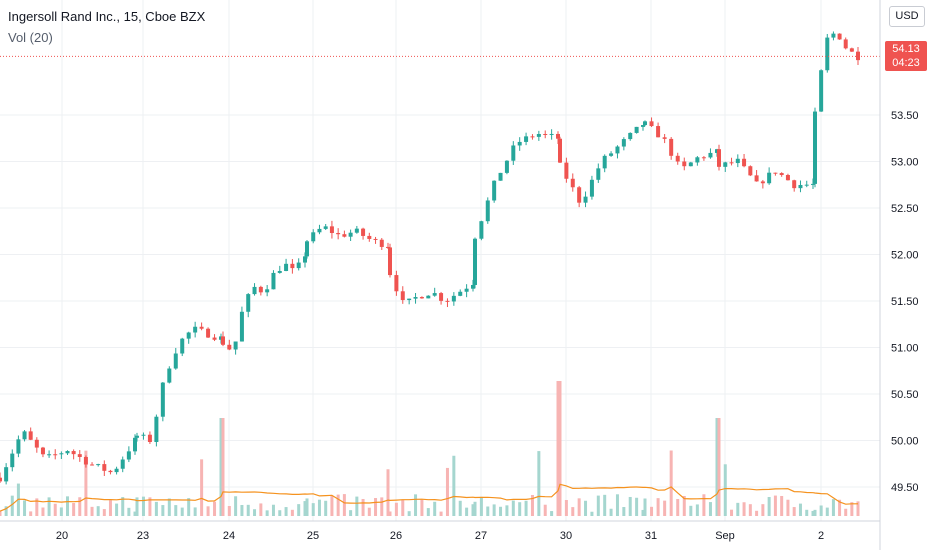 The height and width of the screenshot is (550, 932). Describe the element at coordinates (725, 536) in the screenshot. I see `time-tick-label: Sep` at that location.